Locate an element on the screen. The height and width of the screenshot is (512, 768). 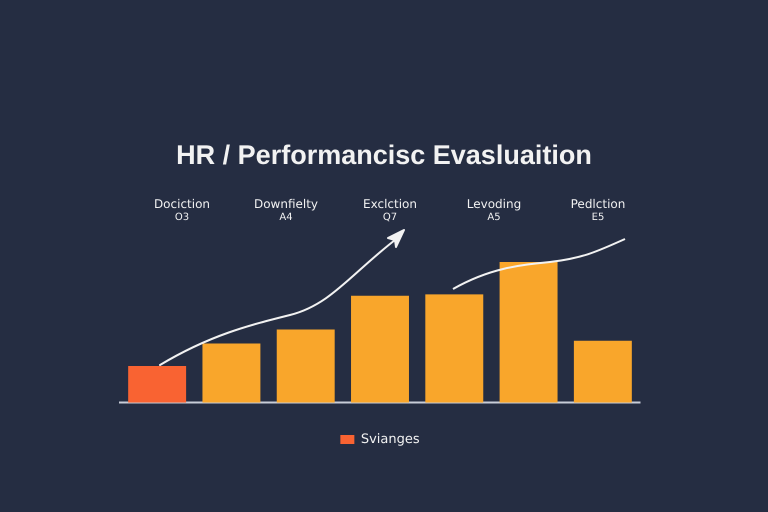
text: Pedlction is located at coordinates (598, 204).